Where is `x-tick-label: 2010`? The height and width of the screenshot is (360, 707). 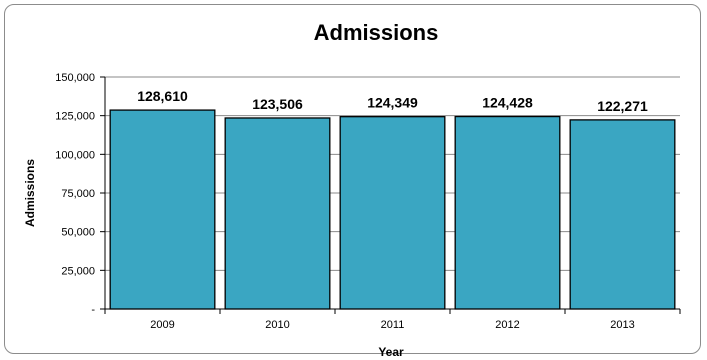
x-tick-label: 2010 is located at coordinates (277, 325).